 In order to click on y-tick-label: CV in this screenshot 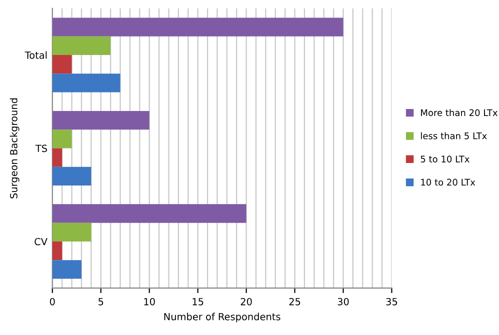, I will do `click(41, 242)`.